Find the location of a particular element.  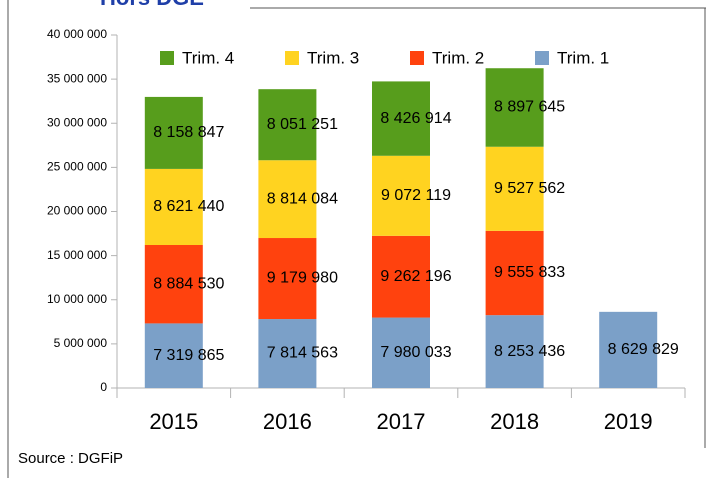

y-tick-label: 10 000 000 is located at coordinates (77, 299).